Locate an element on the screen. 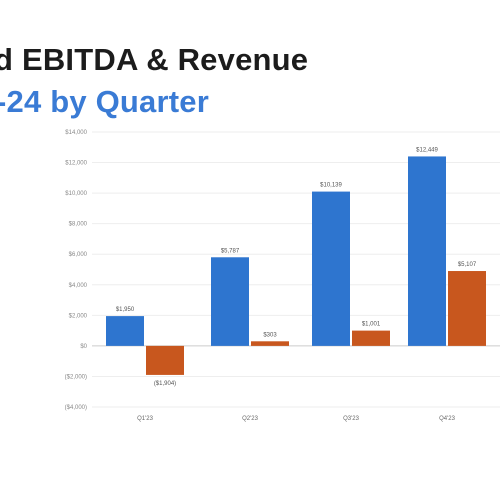 The image size is (500, 500). y-tick-label: ($2,000) is located at coordinates (76, 377).